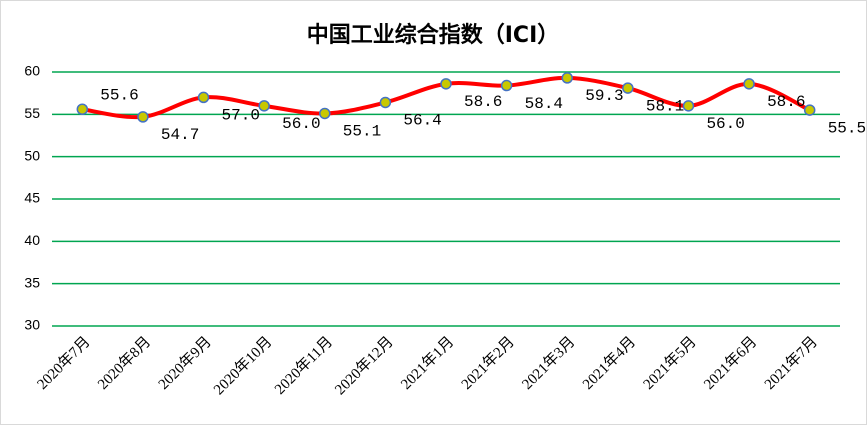 Image resolution: width=867 pixels, height=425 pixels. I want to click on data-label: 55.1, so click(362, 132).